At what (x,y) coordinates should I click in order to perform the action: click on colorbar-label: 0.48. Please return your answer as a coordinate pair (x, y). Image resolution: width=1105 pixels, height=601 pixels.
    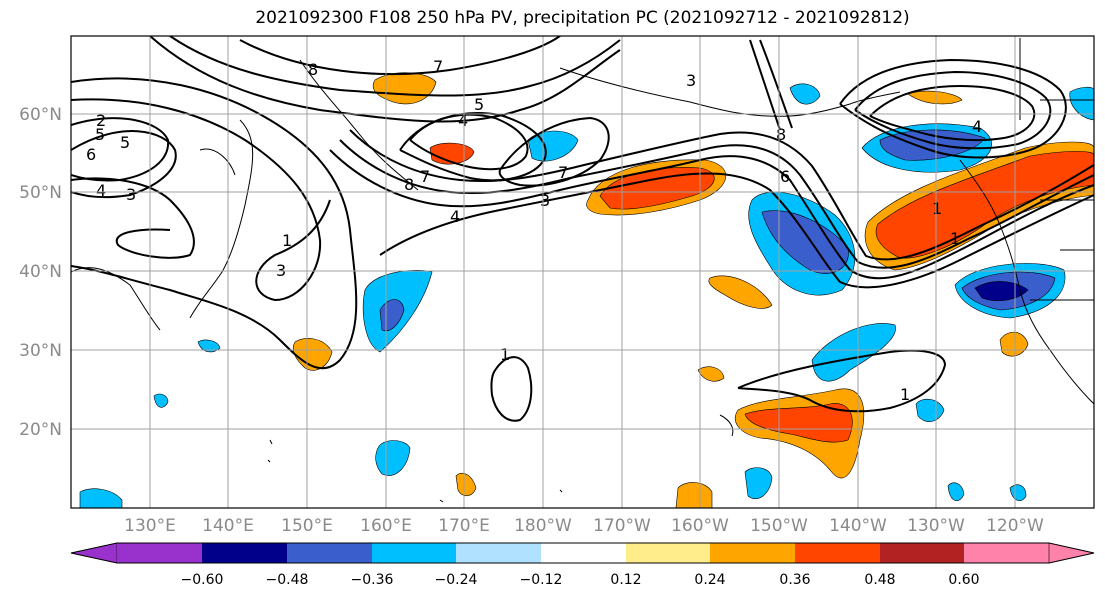
    Looking at the image, I should click on (879, 580).